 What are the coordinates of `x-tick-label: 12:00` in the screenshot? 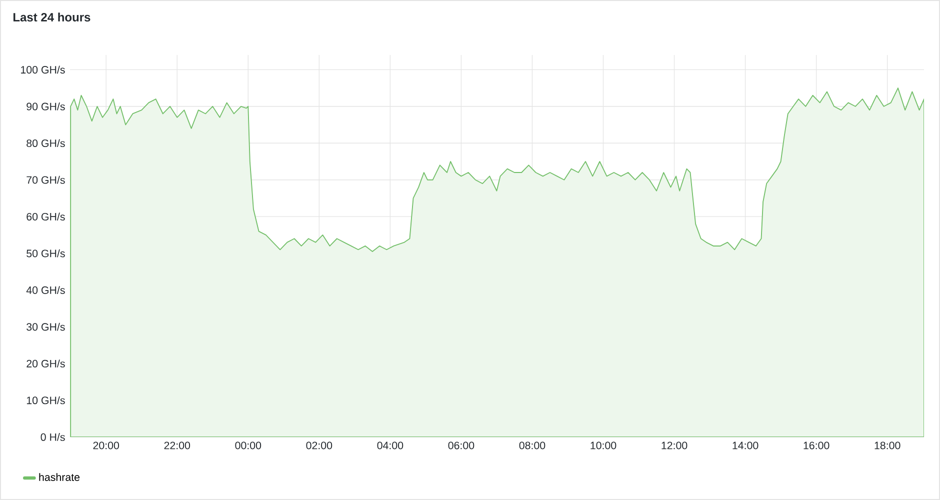 It's located at (675, 446).